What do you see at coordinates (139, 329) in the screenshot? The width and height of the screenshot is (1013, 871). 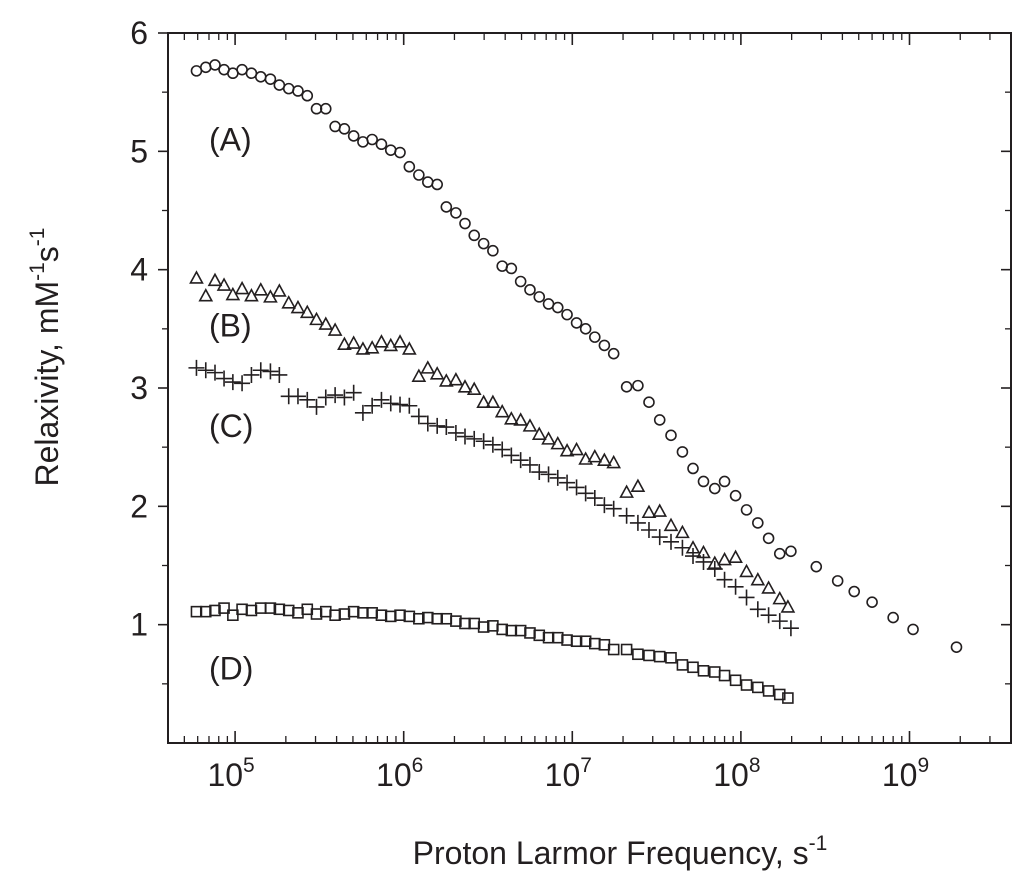 I see `y-tick-labels: 1 2 3 4 5 6` at bounding box center [139, 329].